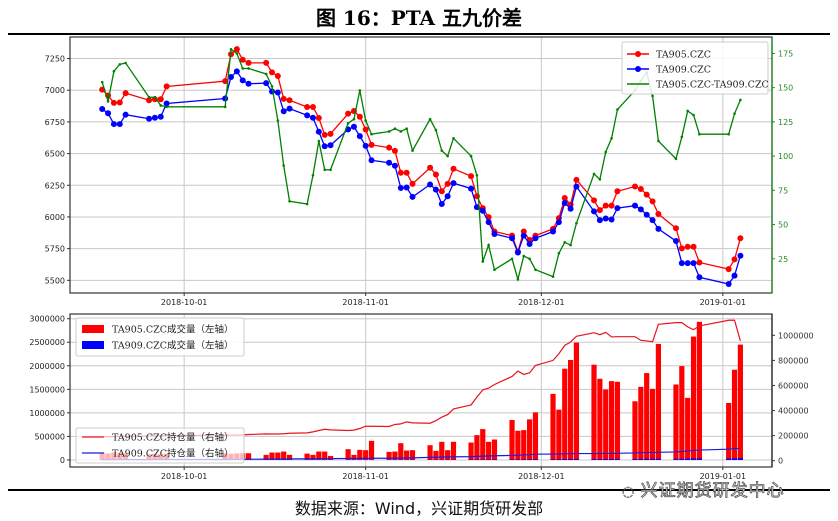 Image resolution: width=838 pixels, height=521 pixels. What do you see at coordinates (93, 345) in the screenshot?
I see `legend-swatch` at bounding box center [93, 345].